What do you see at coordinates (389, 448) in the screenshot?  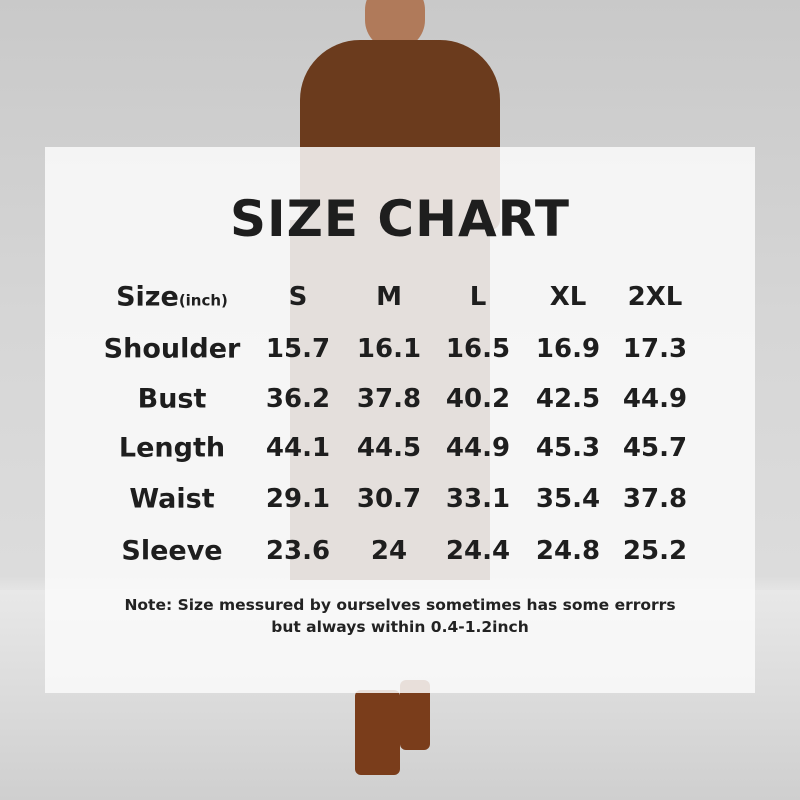 I see `measurement-cell: 44.5` at bounding box center [389, 448].